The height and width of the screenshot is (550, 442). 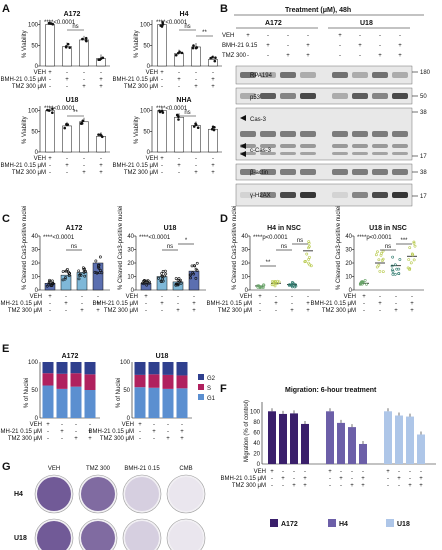 What do you see at coordinates (132, 297) in the screenshot?
I see `c-cond-label: VEH` at bounding box center [132, 297].